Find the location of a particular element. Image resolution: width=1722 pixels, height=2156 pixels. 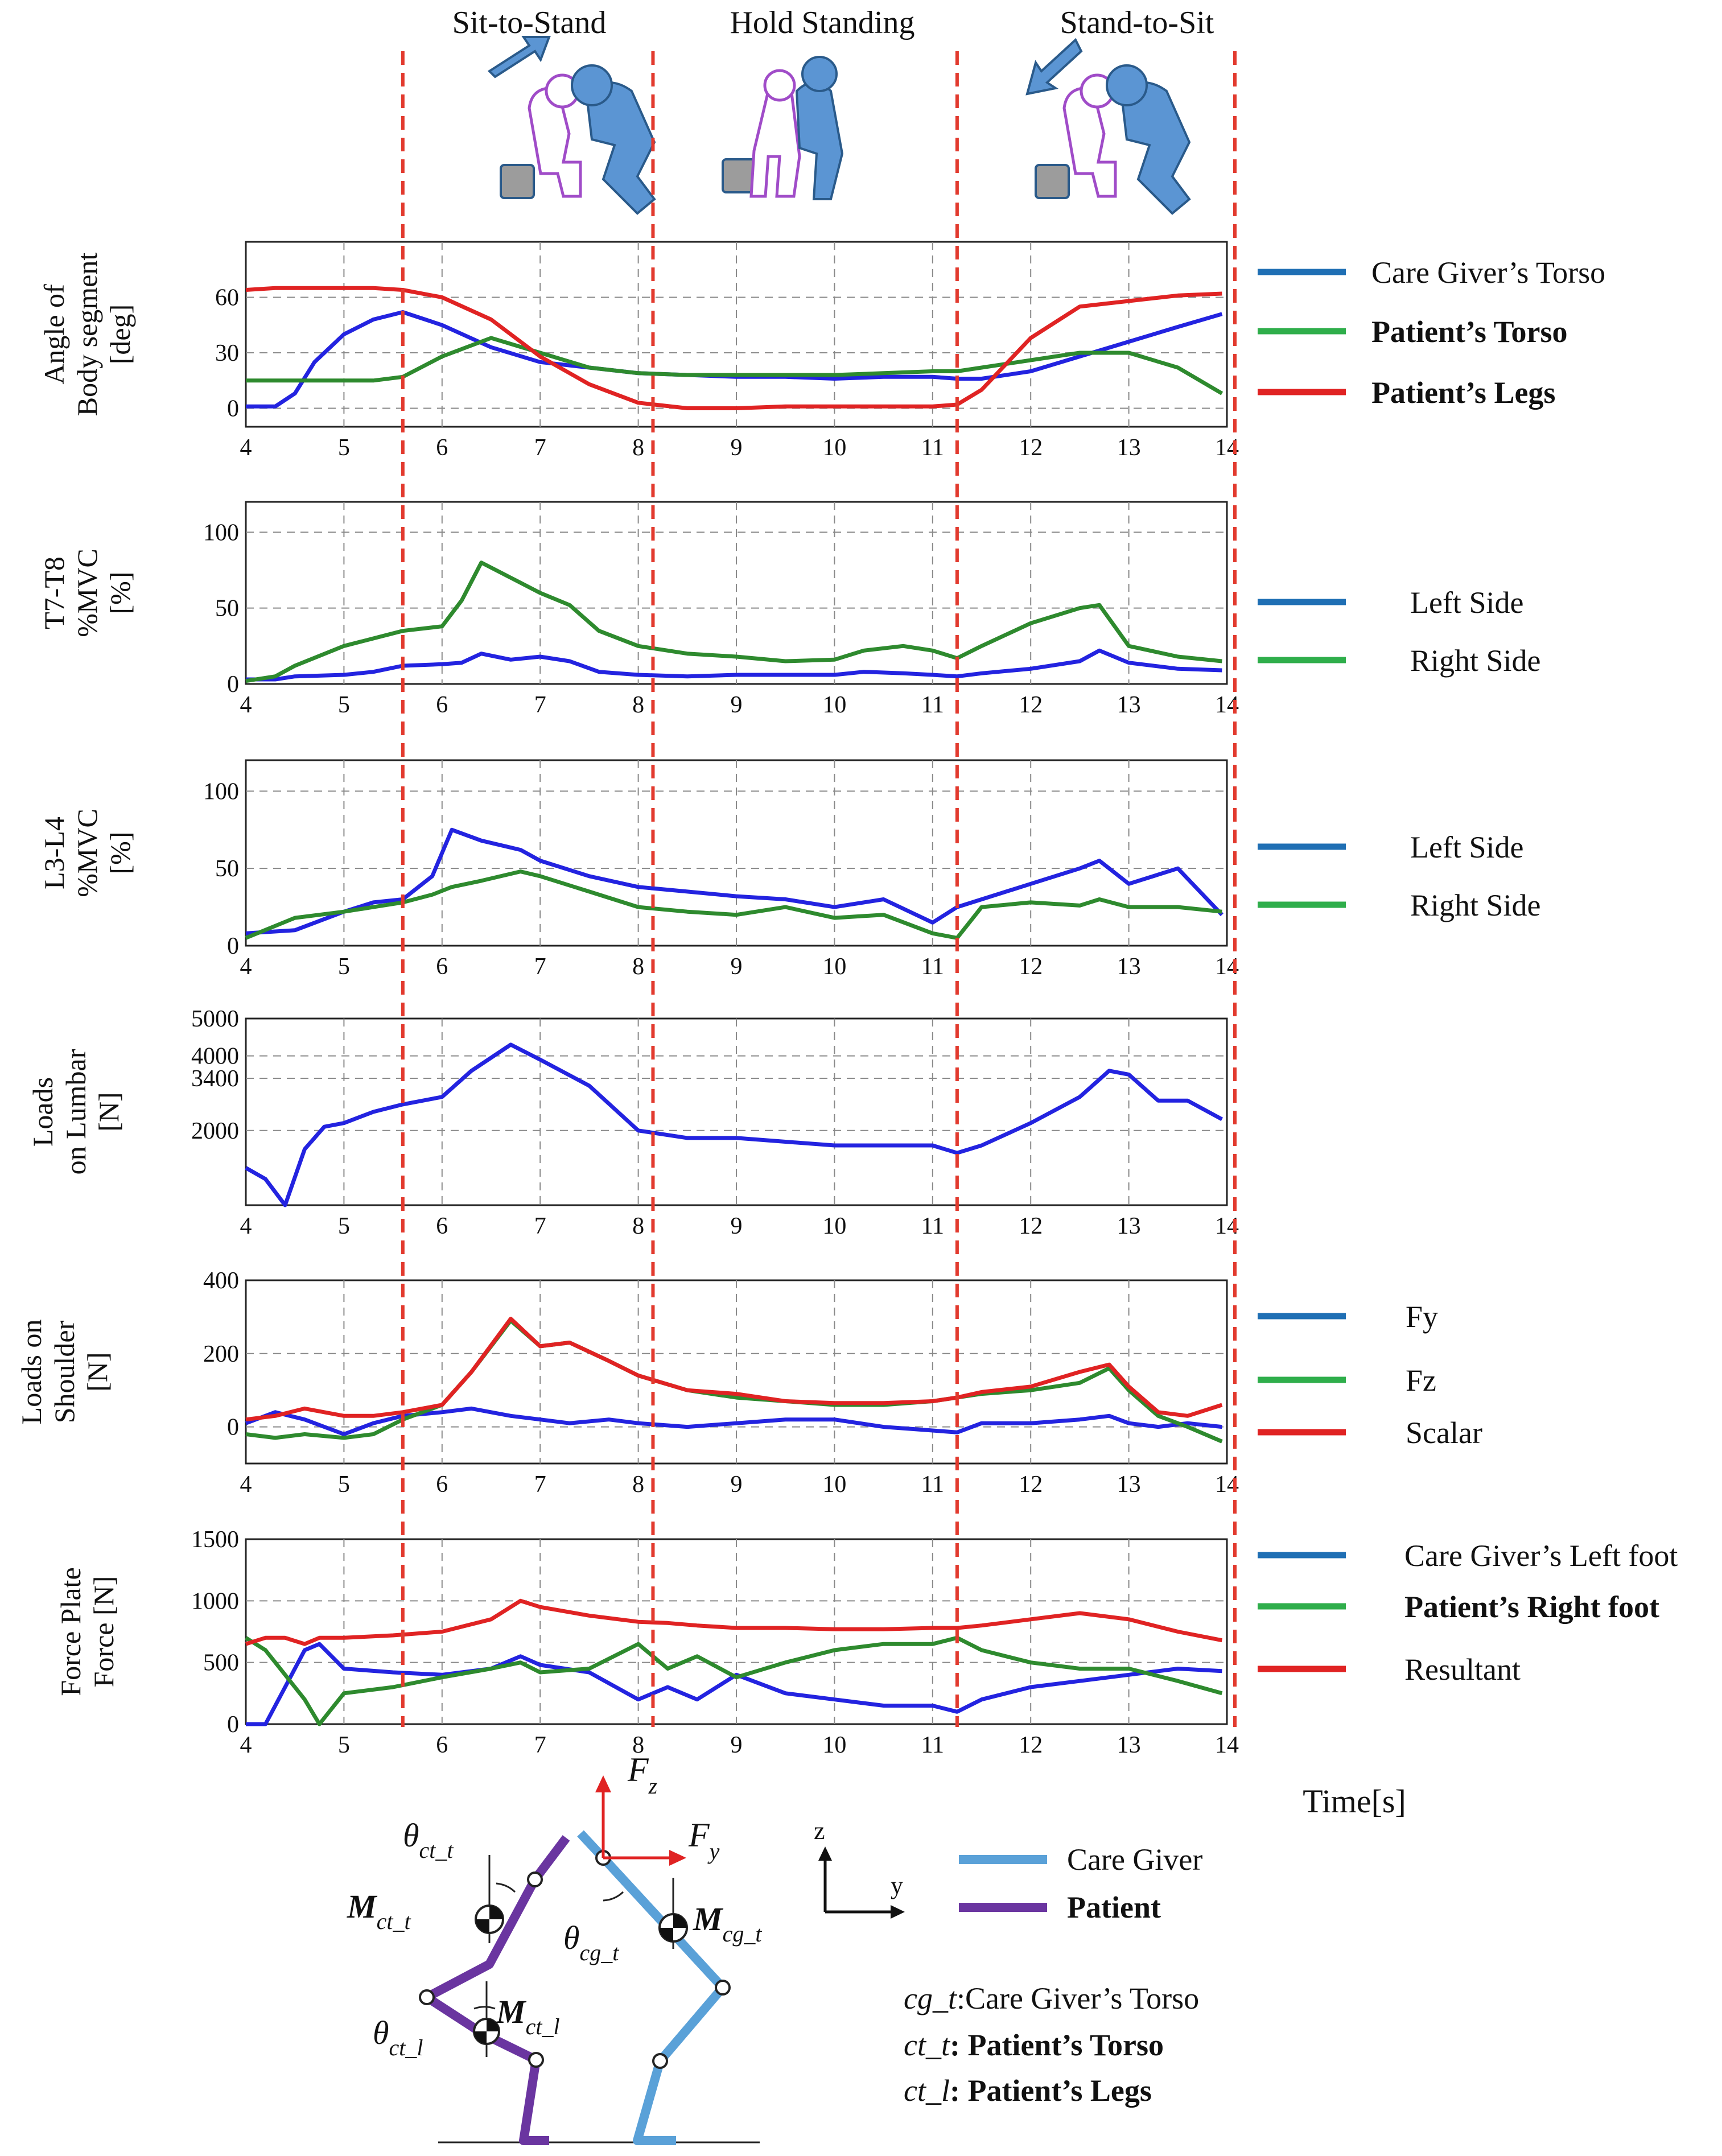

x-tick-label: 11 is located at coordinates (932, 1745).